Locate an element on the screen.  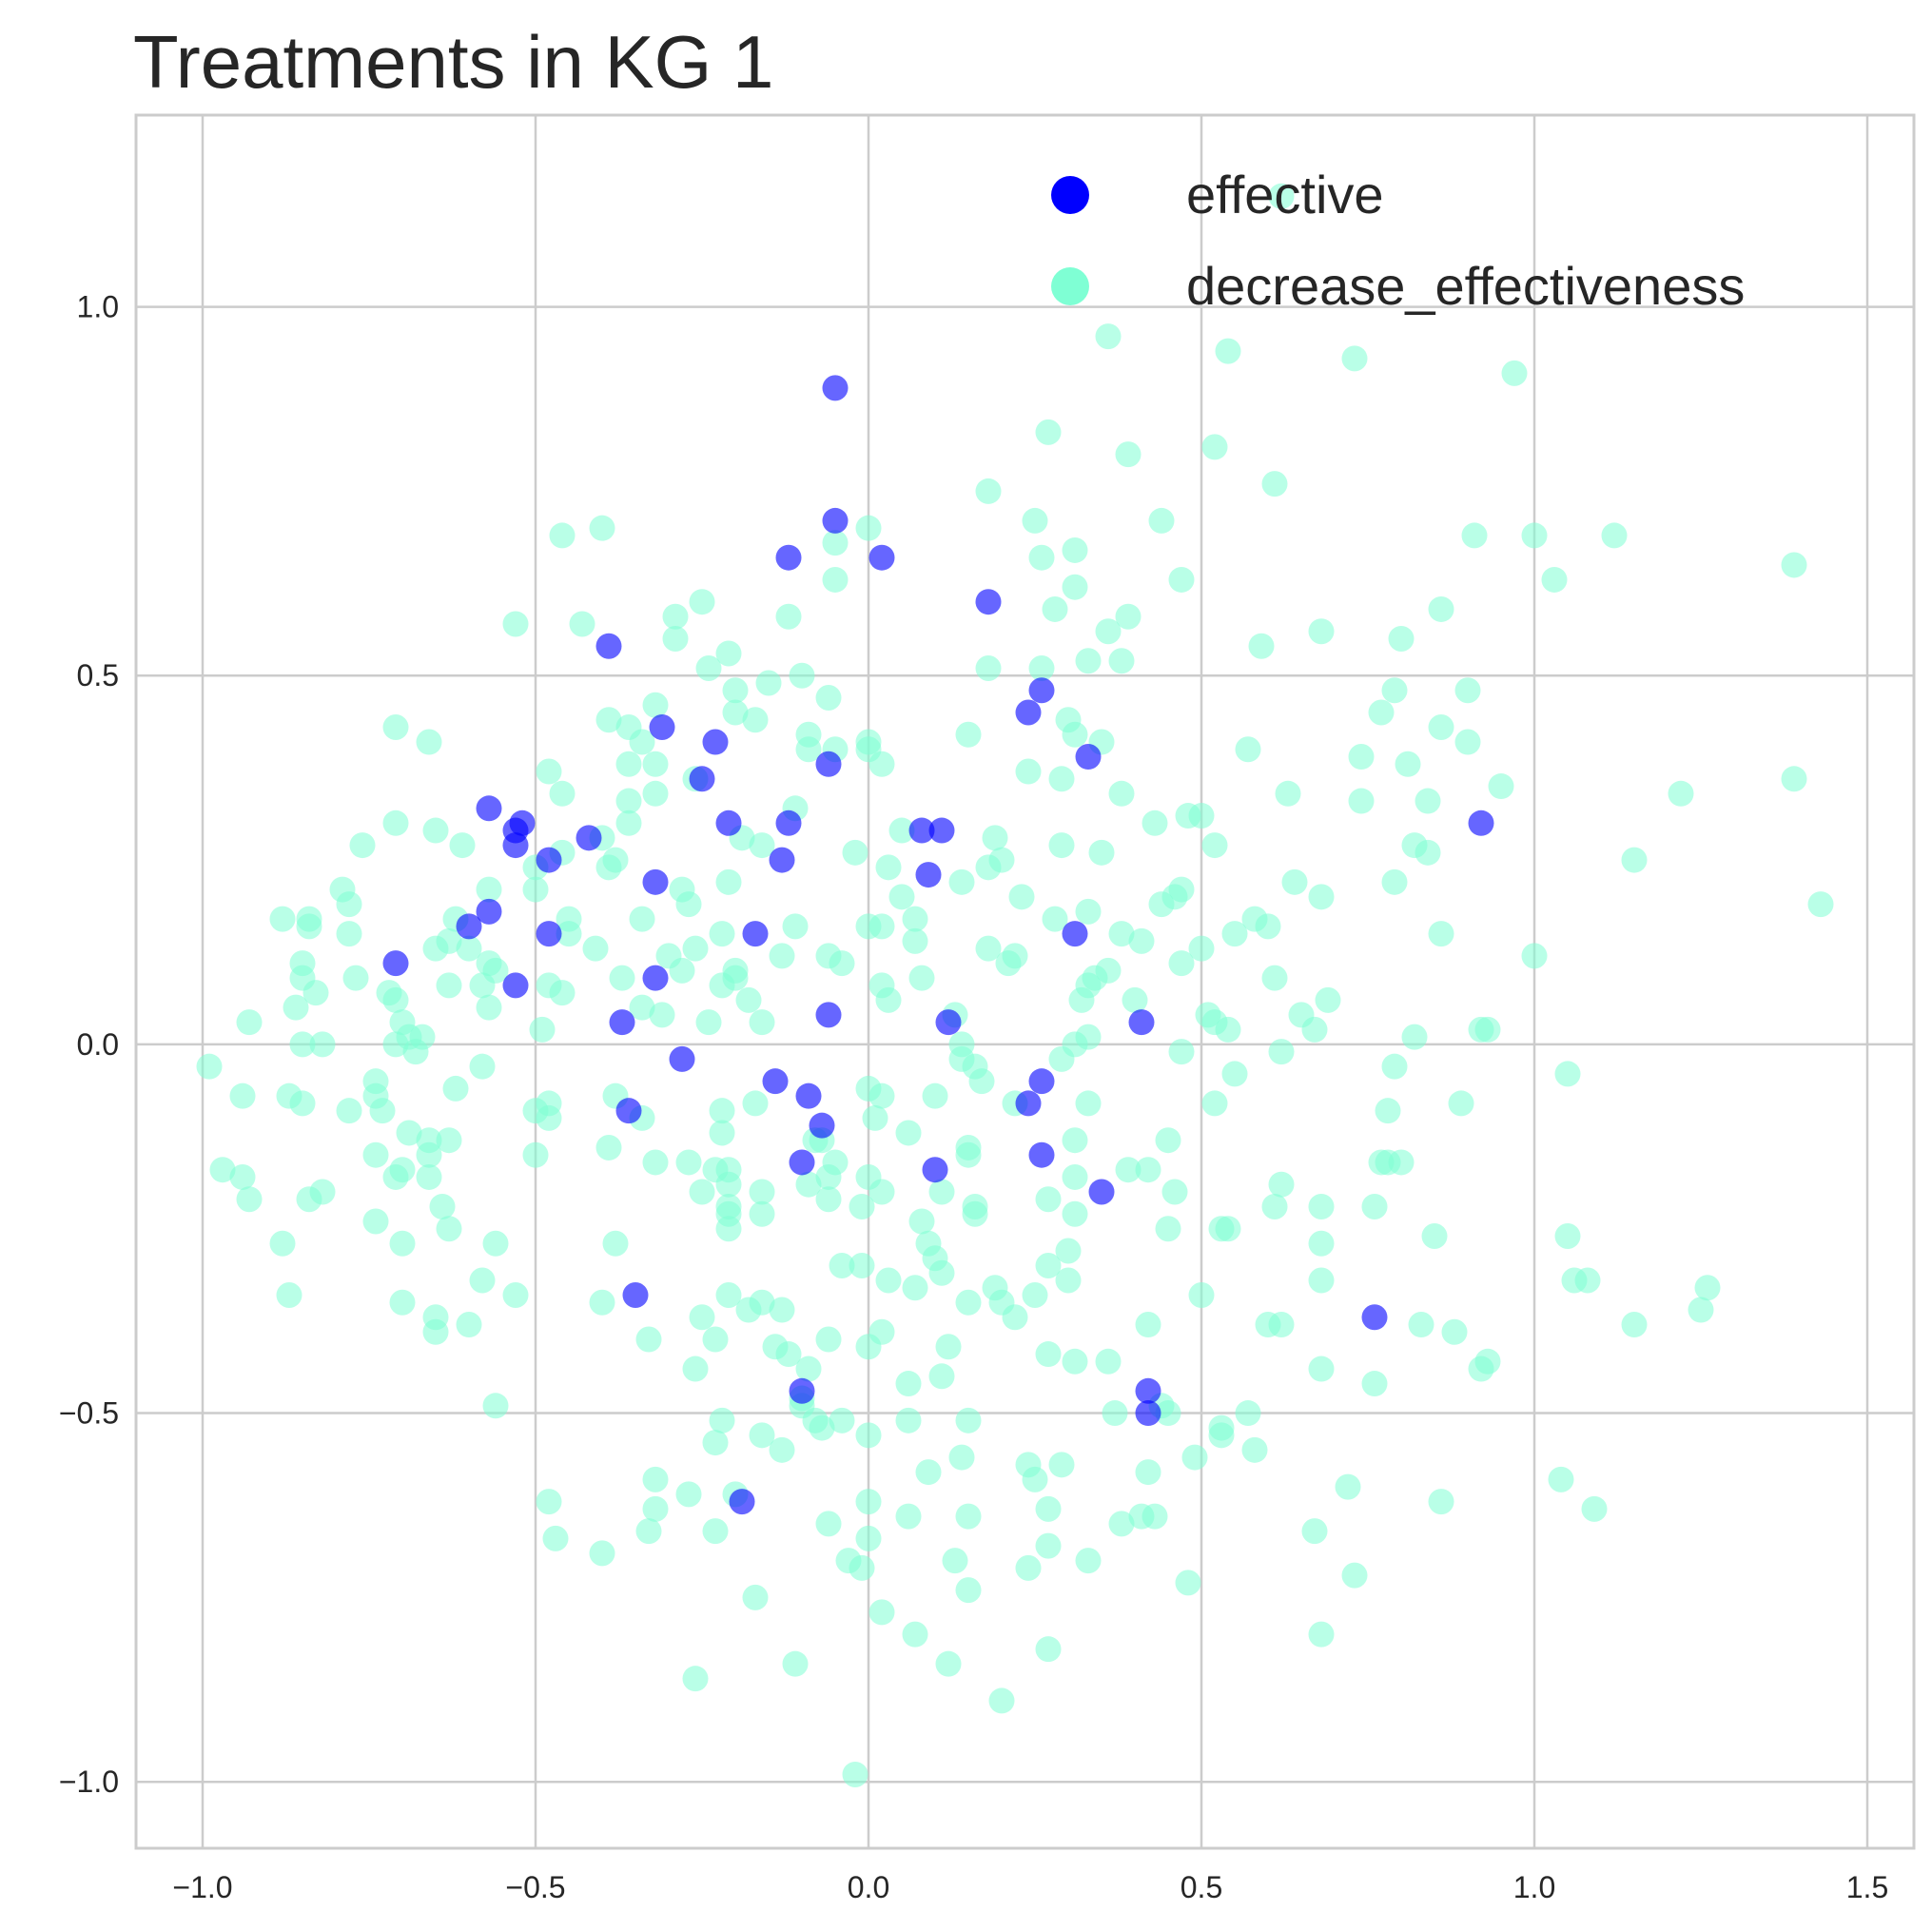
x-tick-label: 0.5 is located at coordinates (1202, 1887).